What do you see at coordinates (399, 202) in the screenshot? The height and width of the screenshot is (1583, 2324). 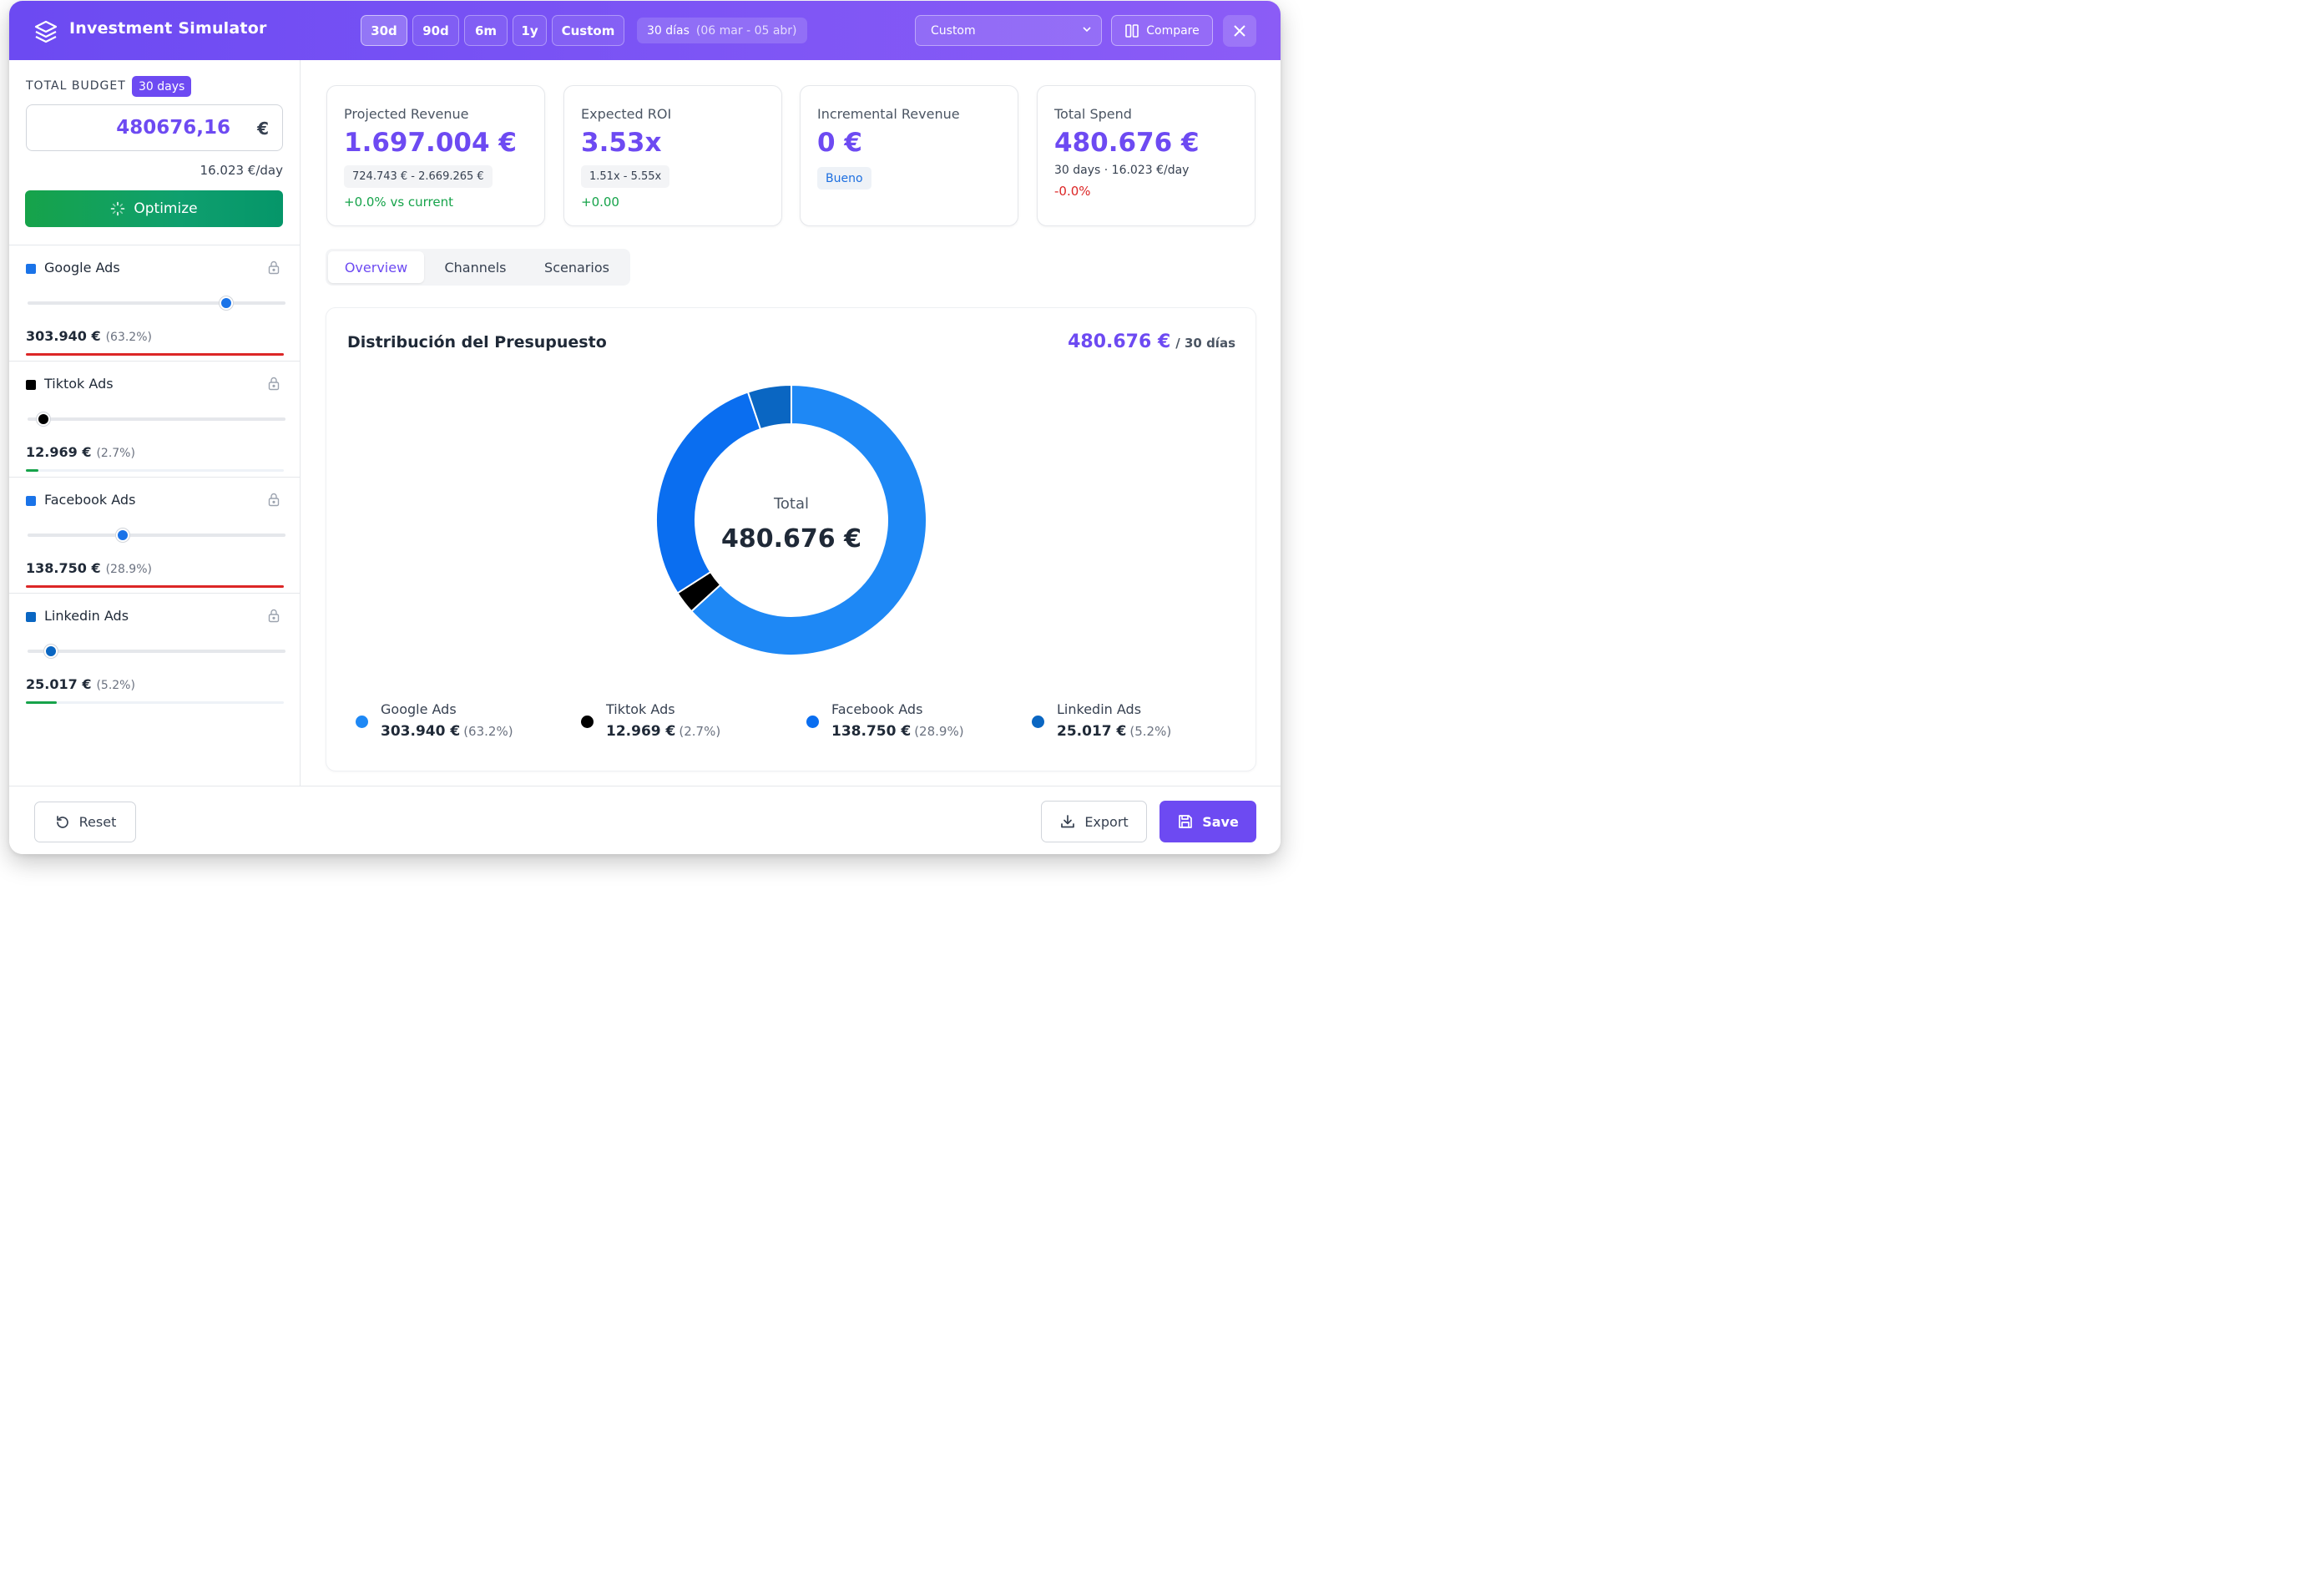 I see `kpi-delta: +0.0% vs current` at bounding box center [399, 202].